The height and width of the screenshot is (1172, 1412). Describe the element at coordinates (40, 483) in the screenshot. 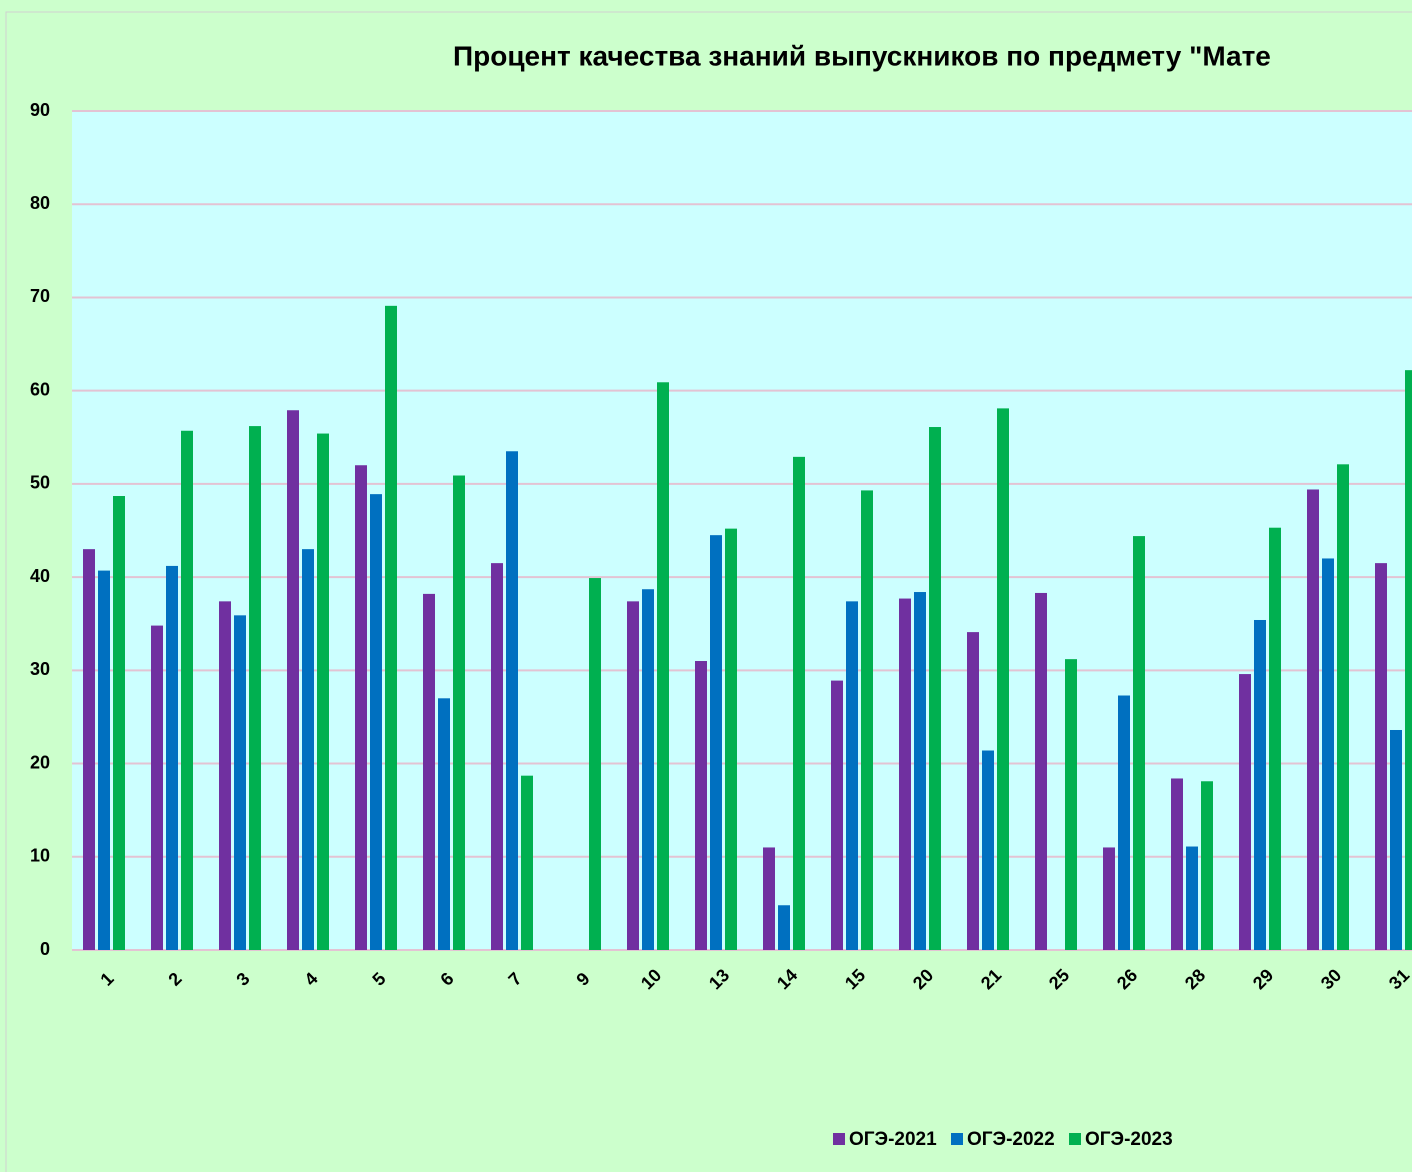

I see `y-tick-label: 50` at that location.